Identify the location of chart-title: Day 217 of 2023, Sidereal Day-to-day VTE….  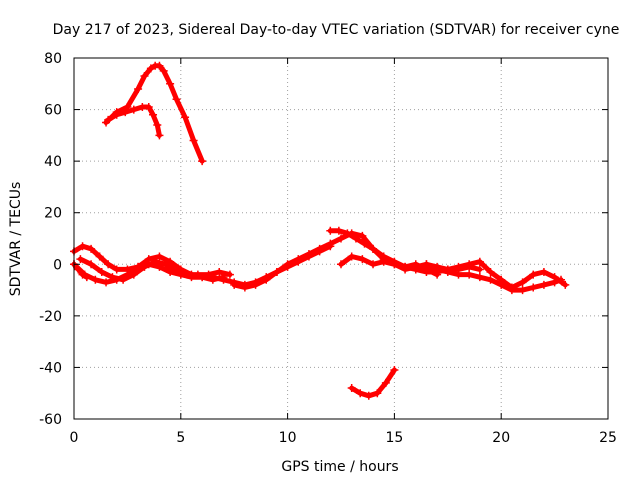
(336, 30).